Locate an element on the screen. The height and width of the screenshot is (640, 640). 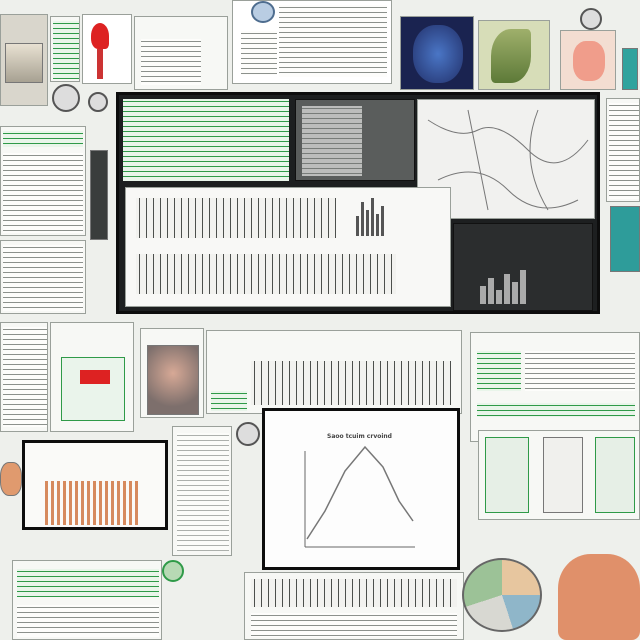
line-chart-monitor: Saoo tcuim crvoind is located at coordinates (361, 489).